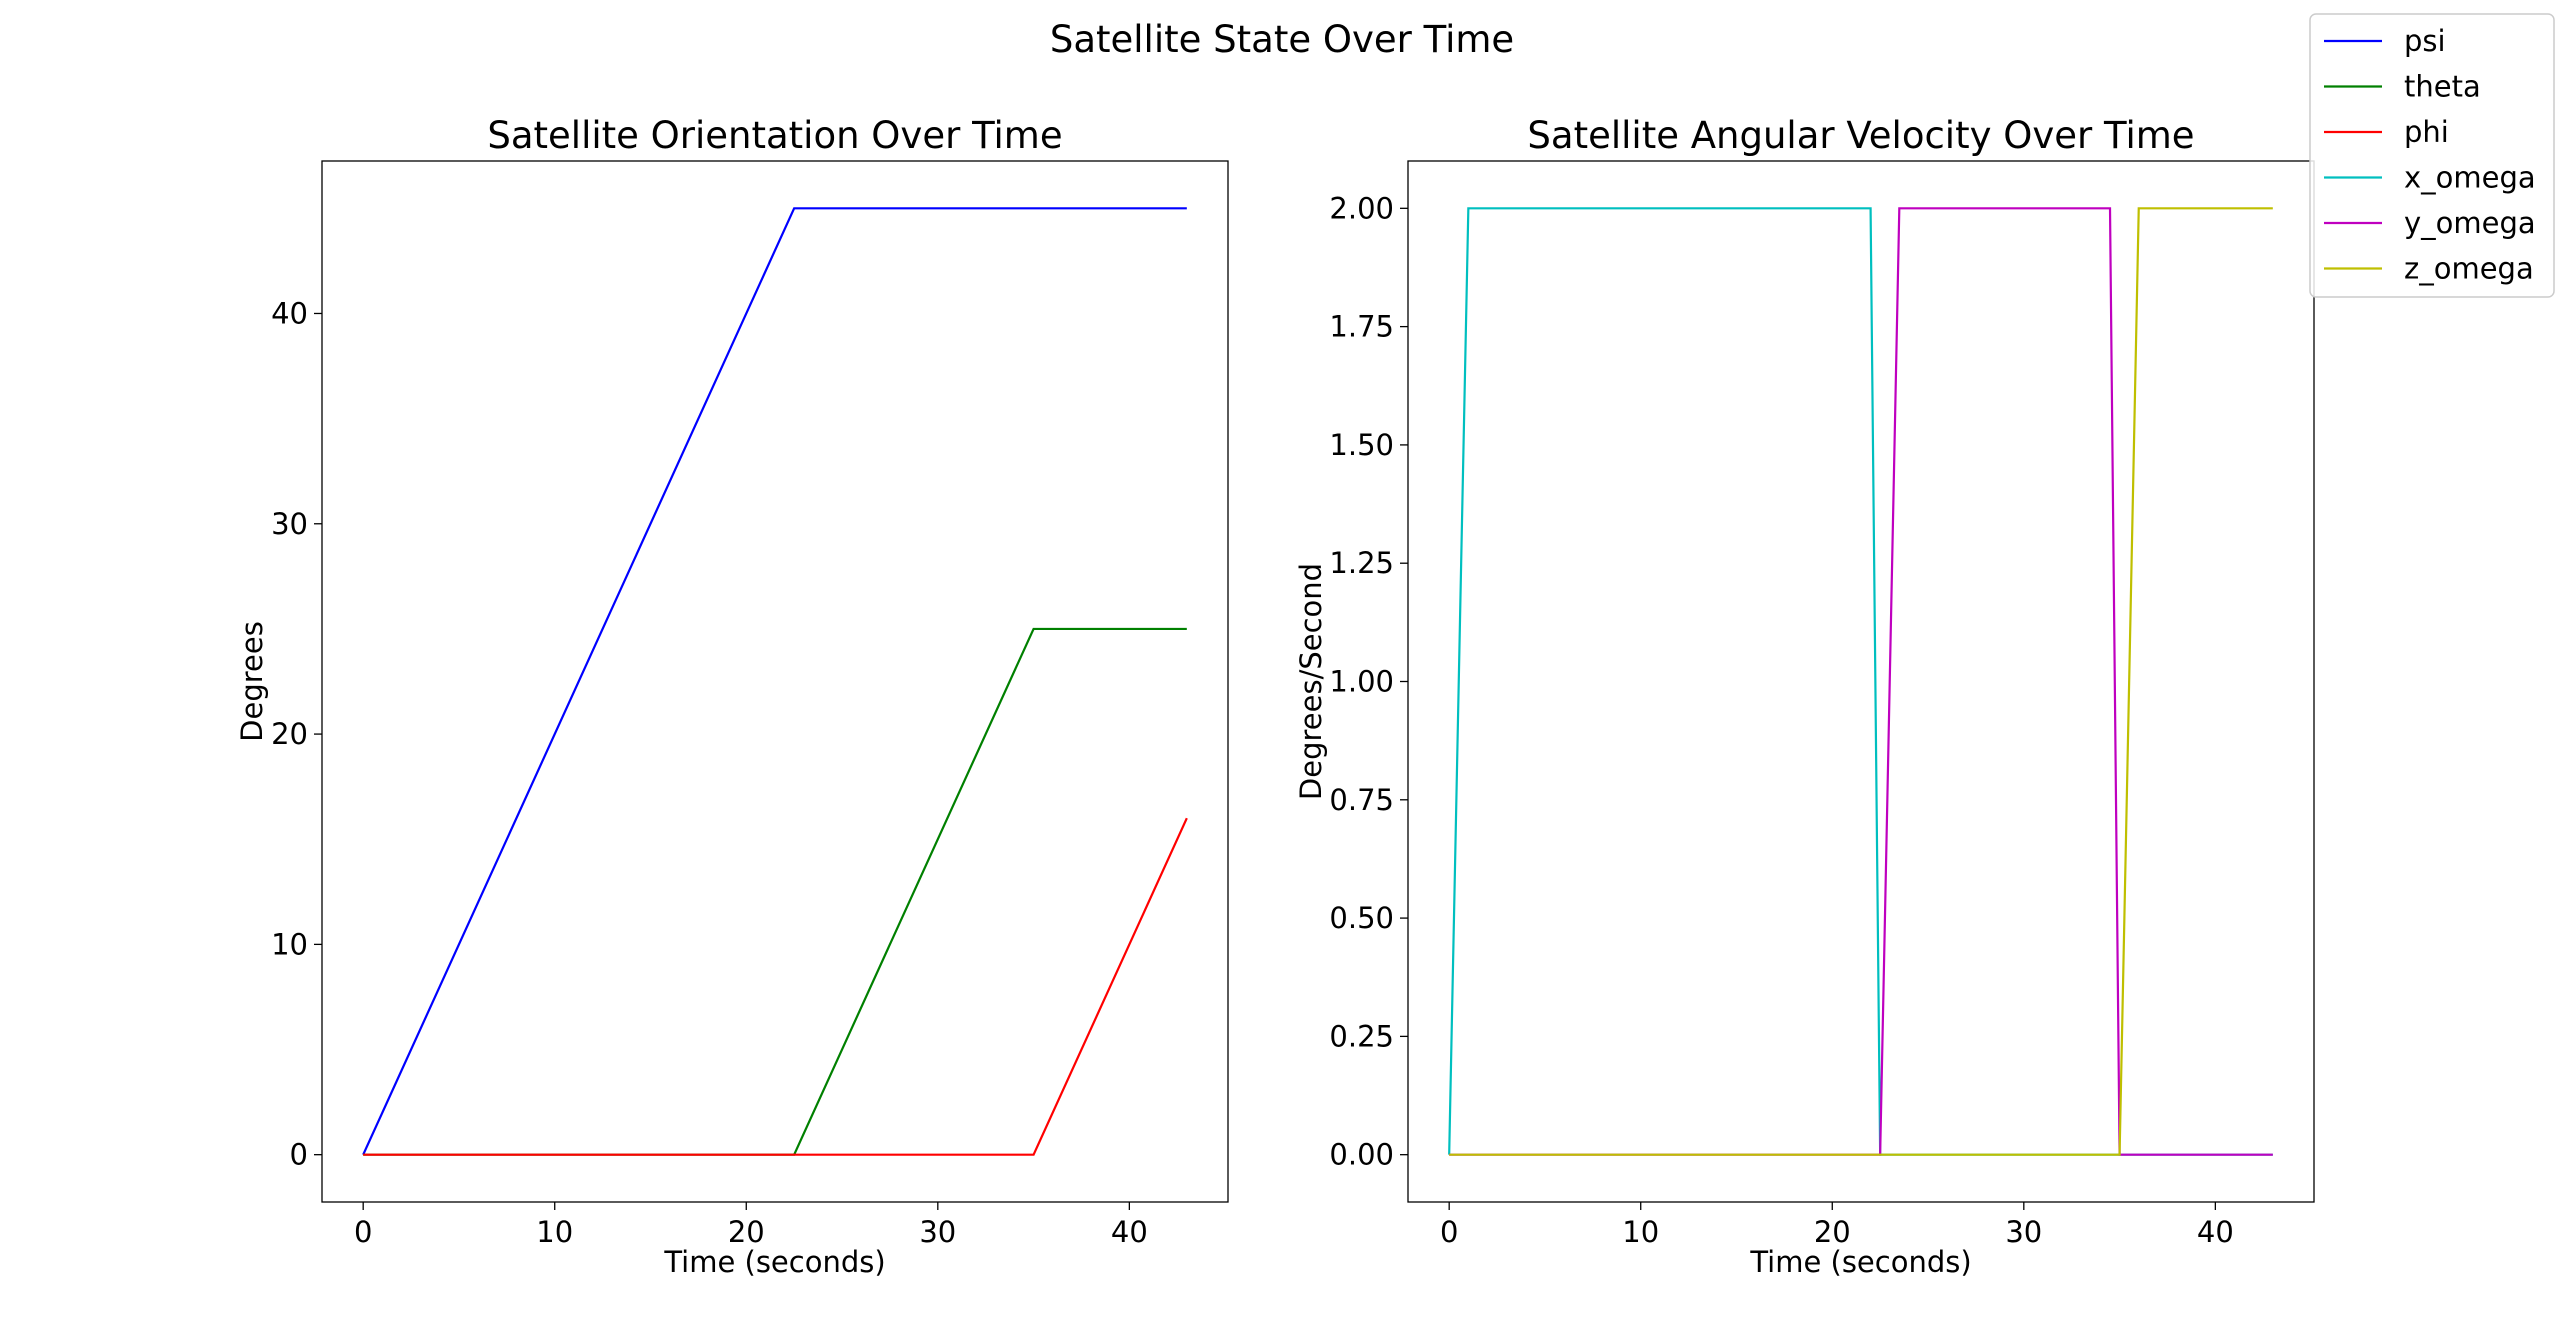 The width and height of the screenshot is (2560, 1343). Describe the element at coordinates (1361, 208) in the screenshot. I see `y-tick-label: 2.00` at that location.